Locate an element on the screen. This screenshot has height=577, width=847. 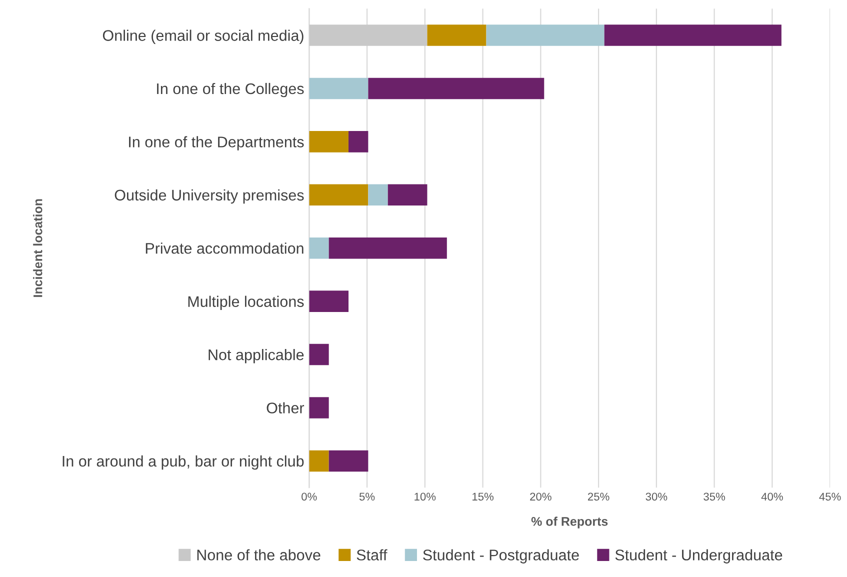
x-tick-label: 35% is located at coordinates (715, 496).